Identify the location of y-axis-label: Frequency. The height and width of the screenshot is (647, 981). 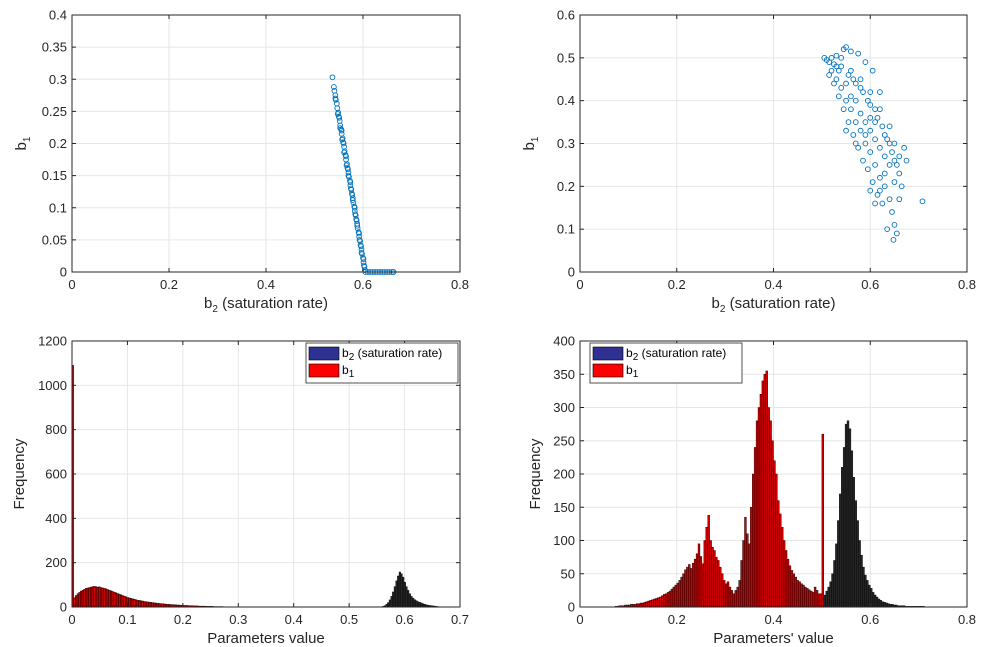
(19, 473).